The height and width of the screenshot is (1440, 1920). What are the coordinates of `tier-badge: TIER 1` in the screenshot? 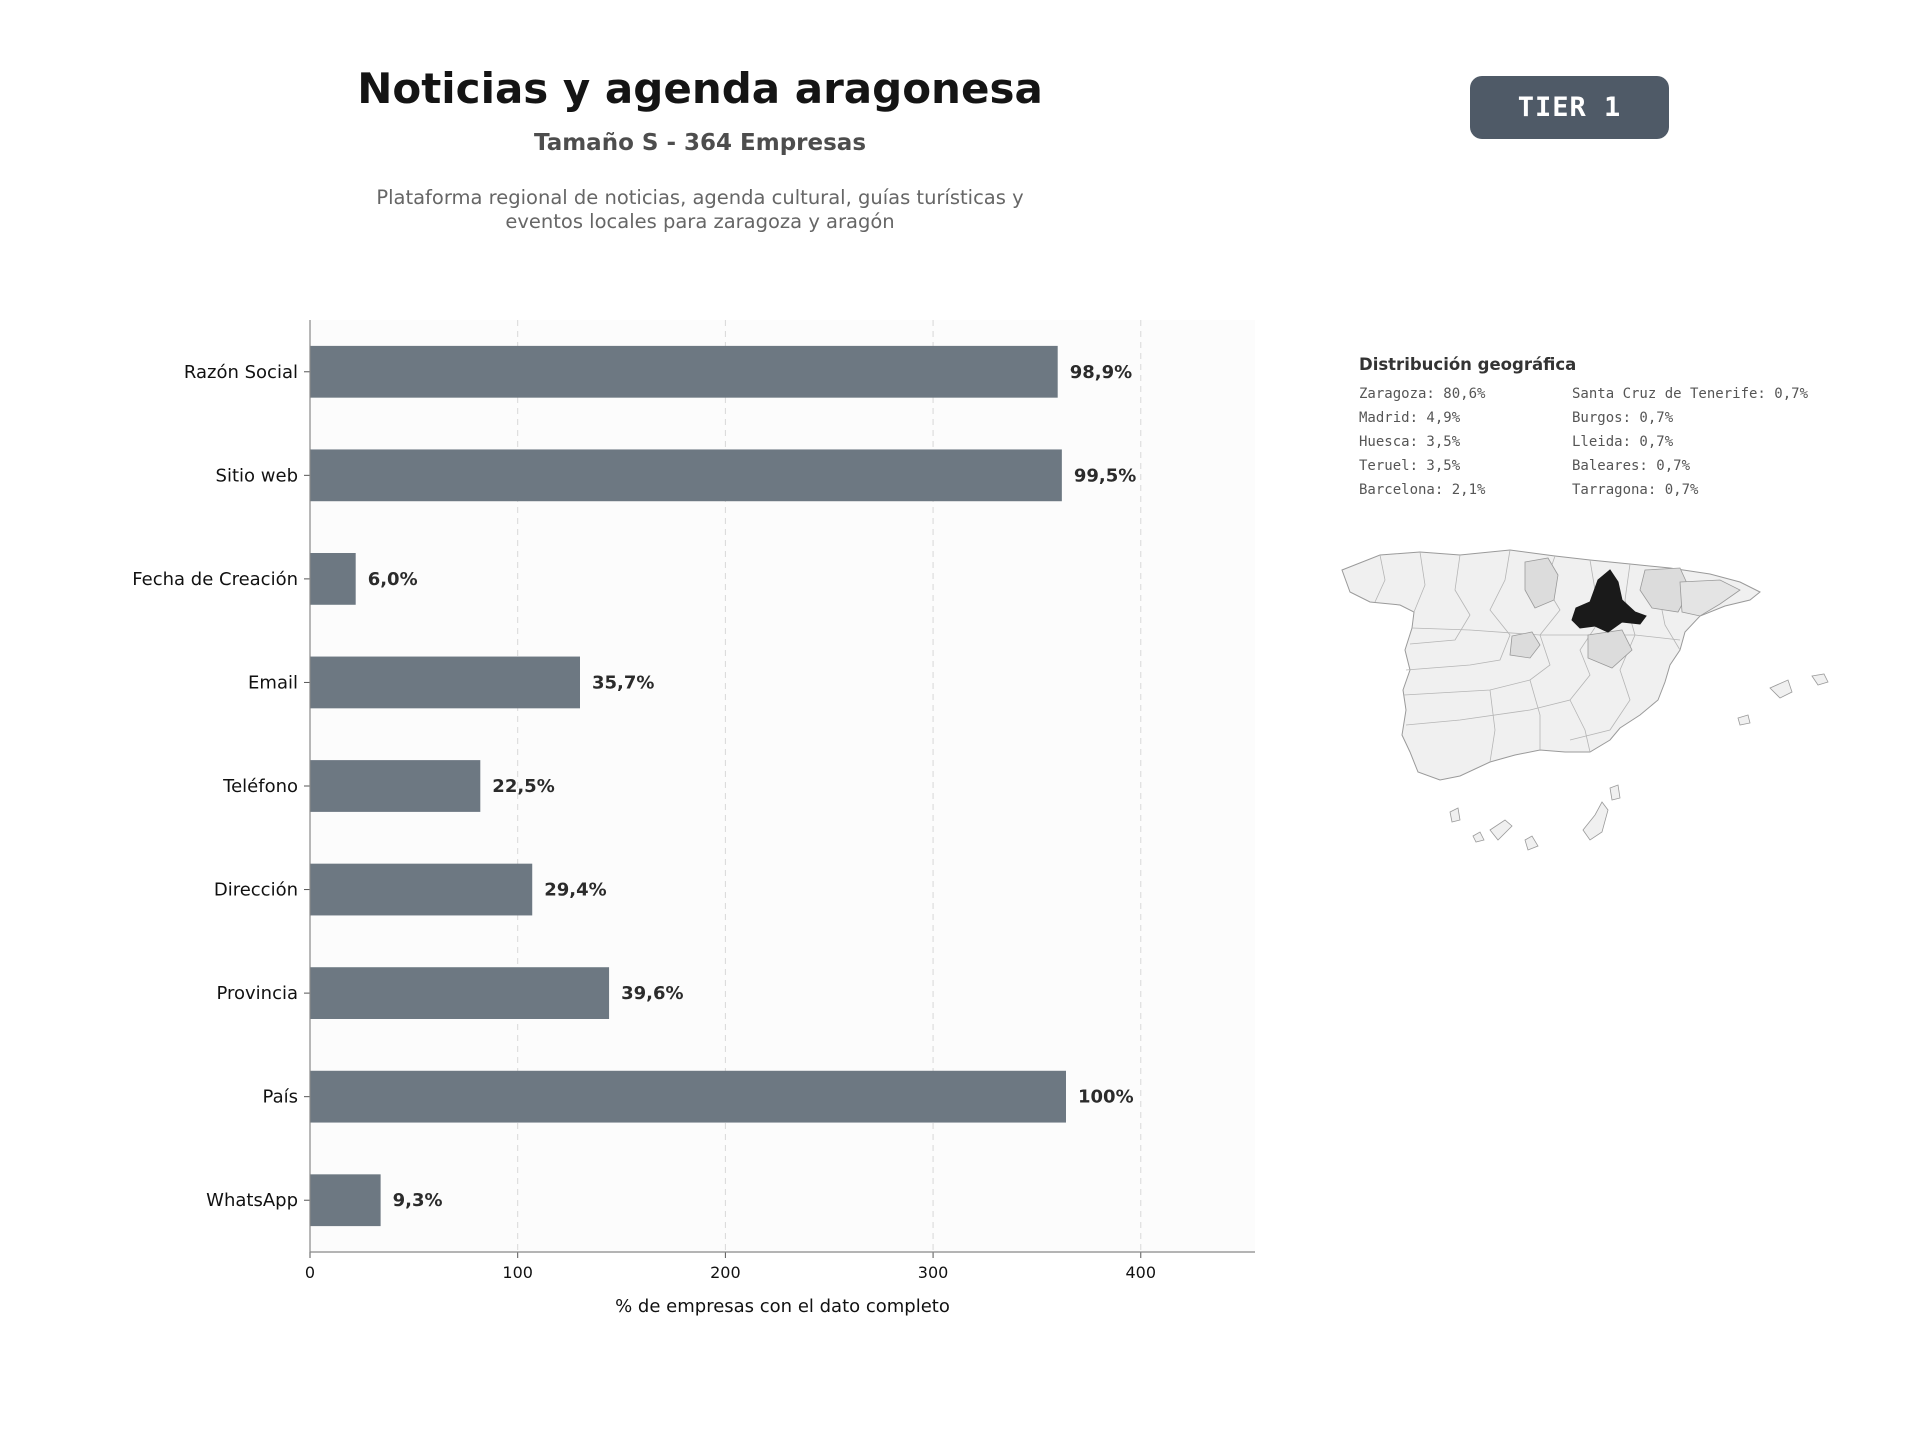 It's located at (1569, 107).